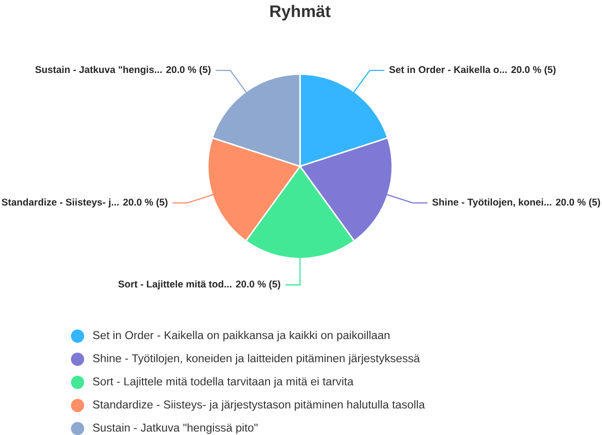 The height and width of the screenshot is (435, 602). Describe the element at coordinates (516, 203) in the screenshot. I see `data-label: Shine - Työtilojen, konei... 20.0 % (5)` at that location.